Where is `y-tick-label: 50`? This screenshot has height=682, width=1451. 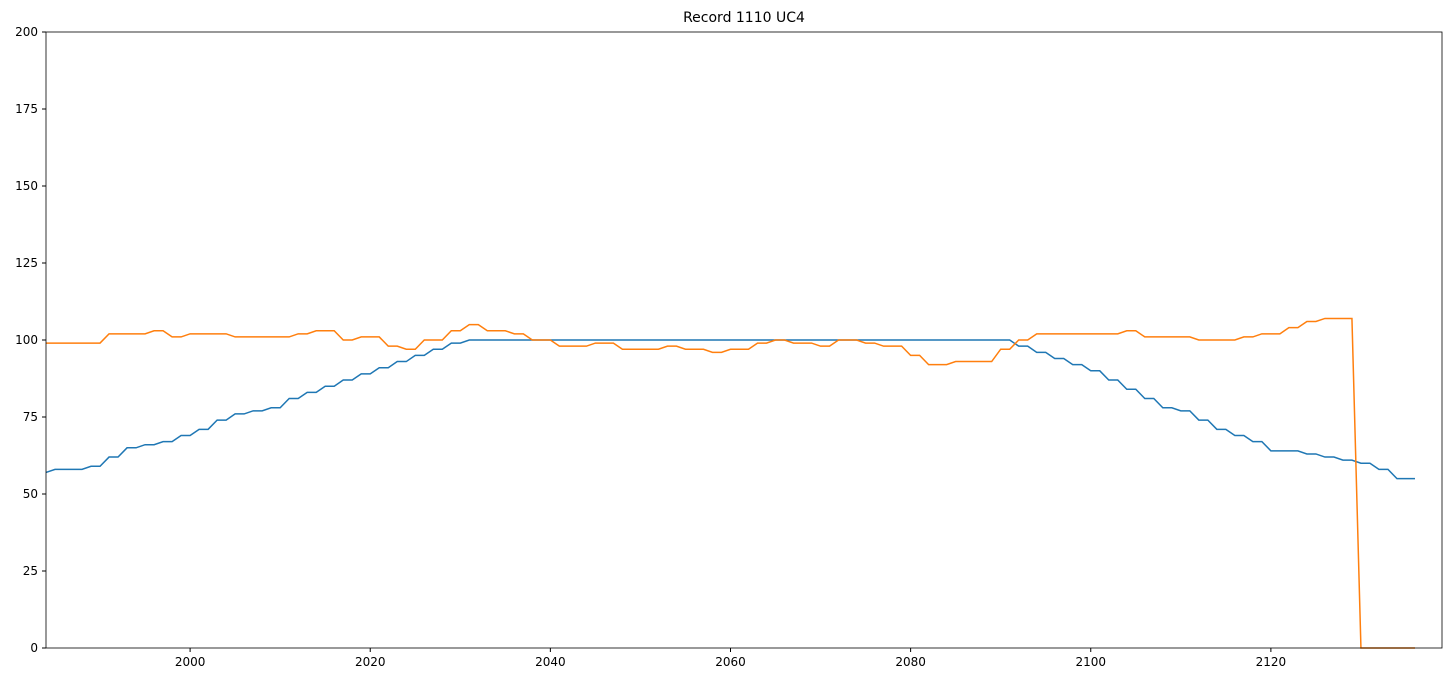 y-tick-label: 50 is located at coordinates (30, 494).